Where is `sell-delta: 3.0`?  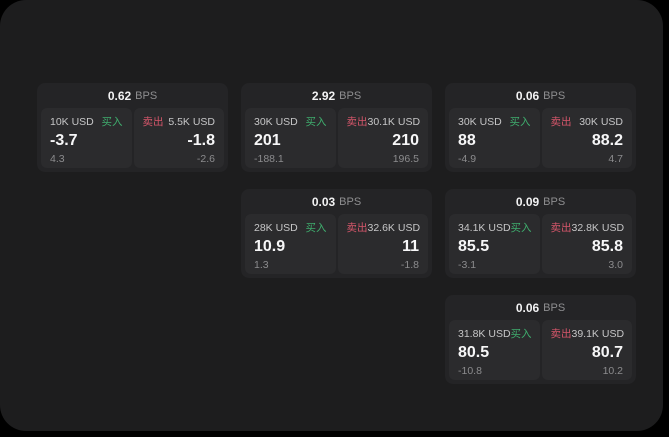
sell-delta: 3.0 is located at coordinates (615, 265).